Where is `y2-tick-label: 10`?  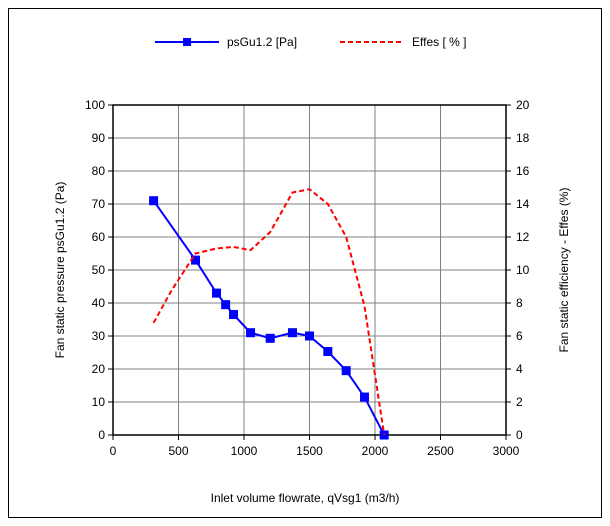
y2-tick-label: 10 is located at coordinates (523, 270).